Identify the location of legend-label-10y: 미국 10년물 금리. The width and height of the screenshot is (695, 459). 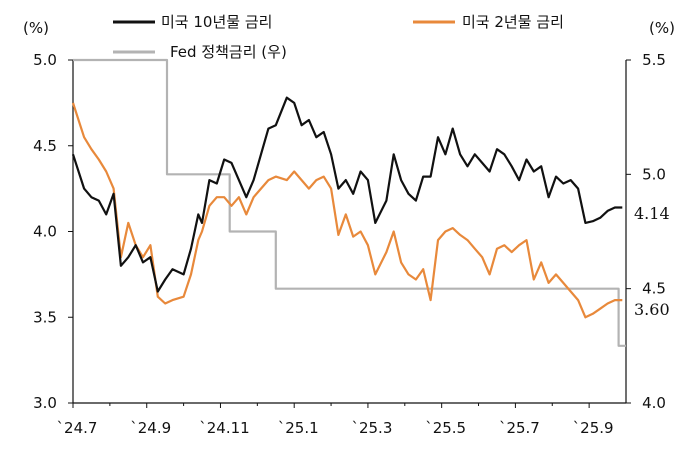
(216, 22).